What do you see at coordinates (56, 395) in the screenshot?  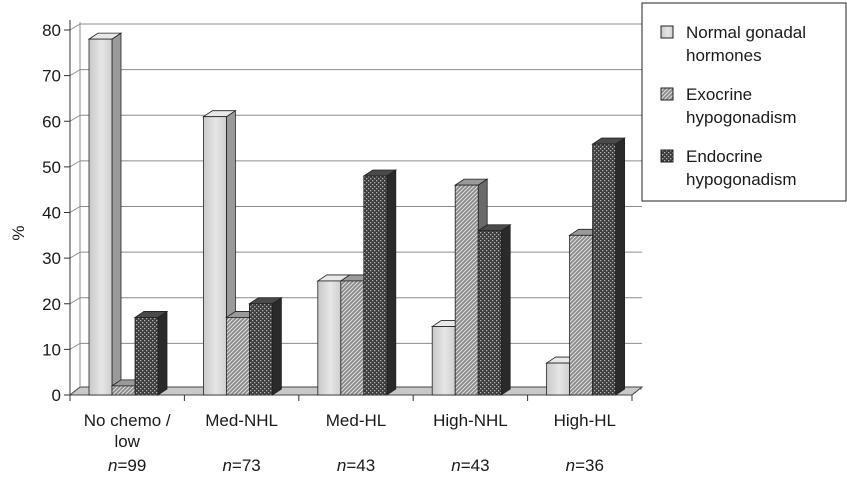 I see `y-tick-label: 0` at bounding box center [56, 395].